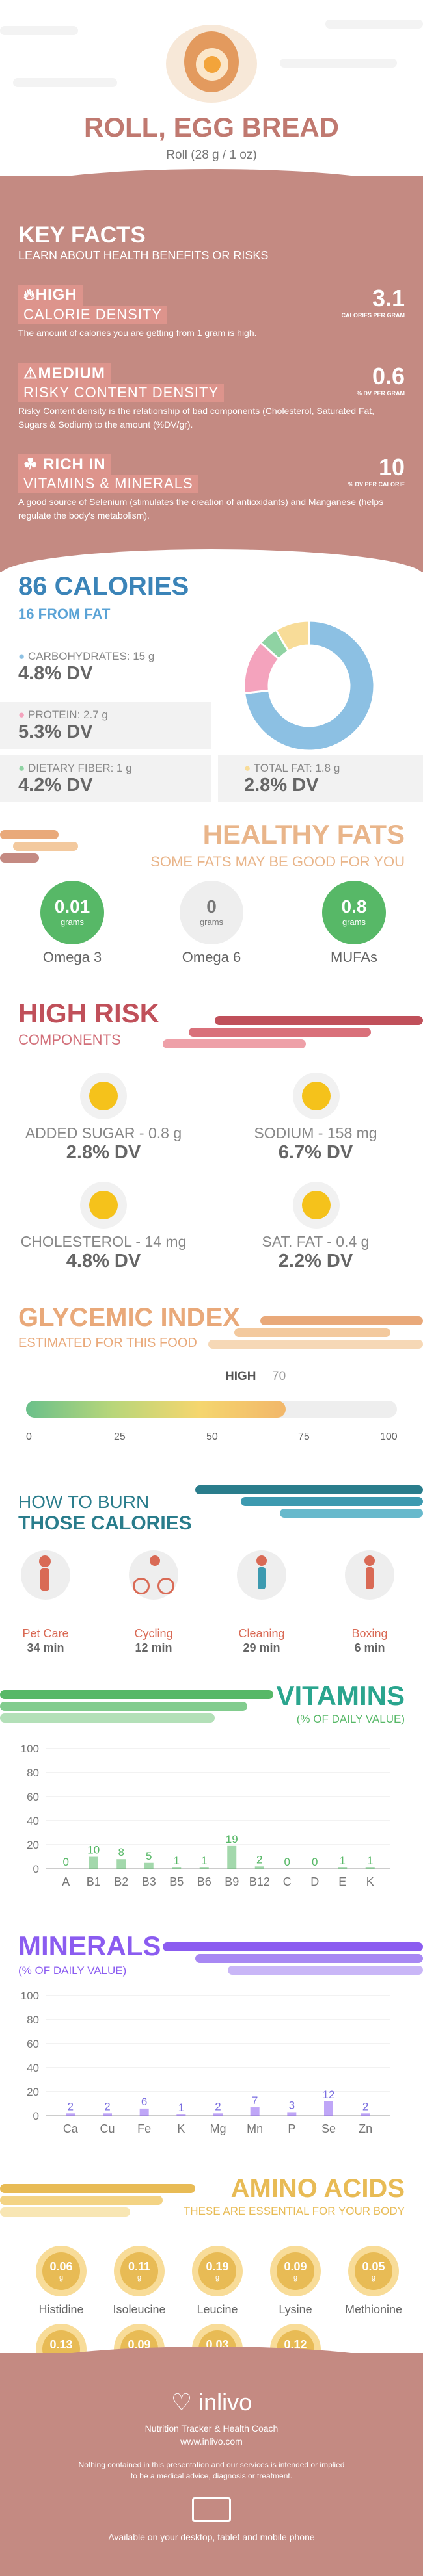 The image size is (423, 2576). What do you see at coordinates (211, 912) in the screenshot?
I see `omega6-value: 0 grams` at bounding box center [211, 912].